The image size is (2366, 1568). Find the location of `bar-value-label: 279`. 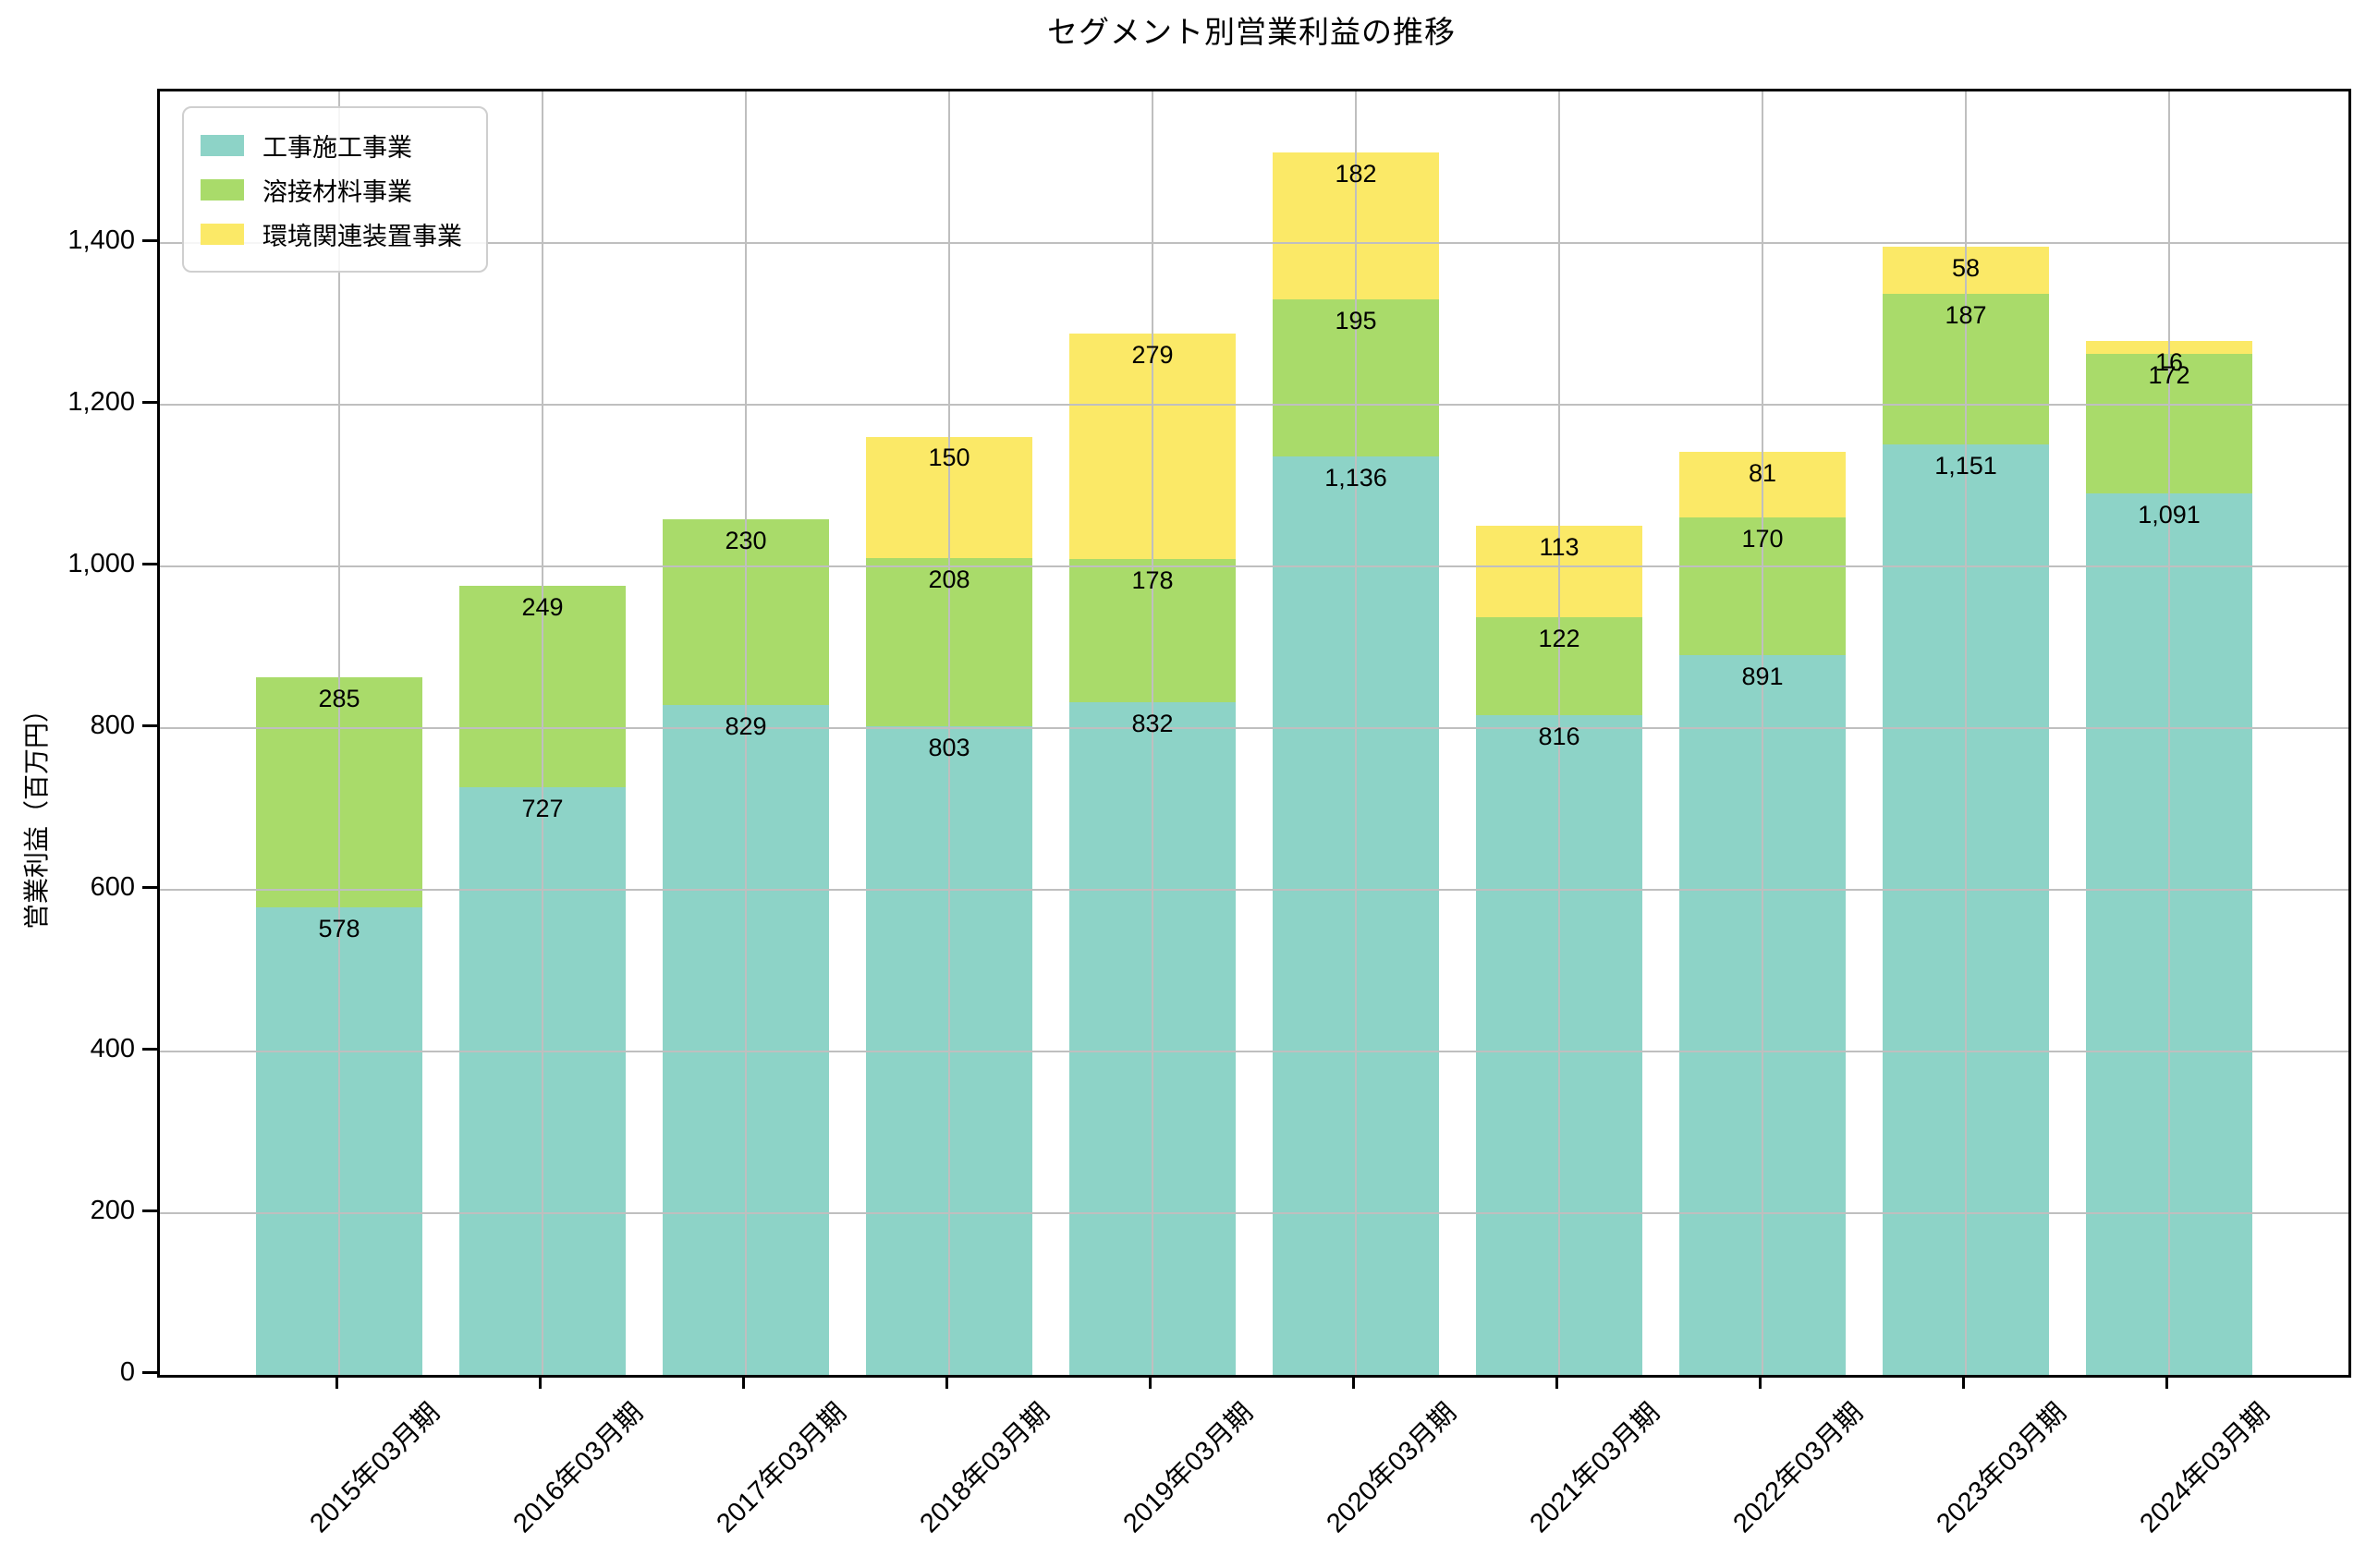

bar-value-label: 279 is located at coordinates (1152, 354).